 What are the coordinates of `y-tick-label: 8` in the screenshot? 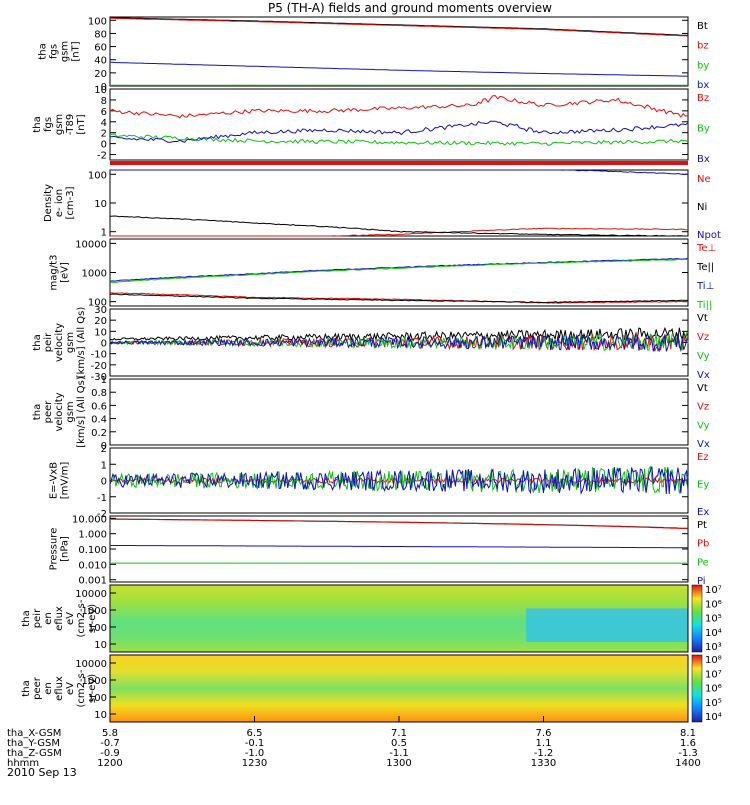 It's located at (104, 101).